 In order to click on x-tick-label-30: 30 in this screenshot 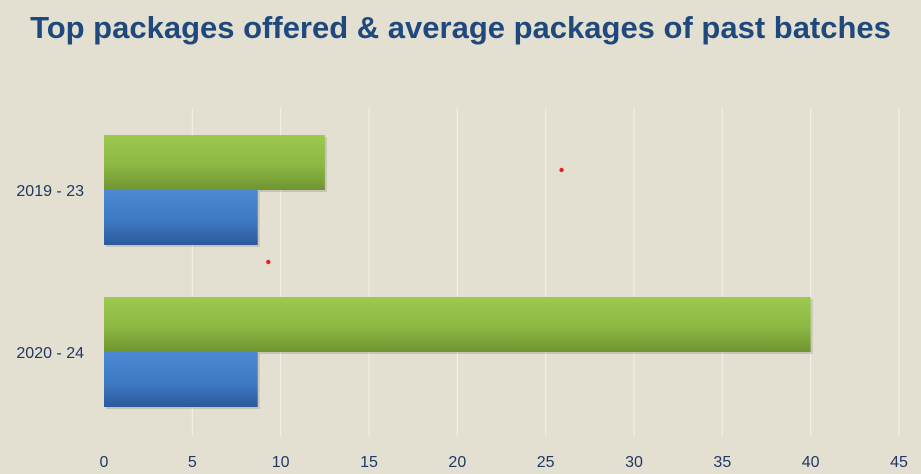, I will do `click(634, 462)`.